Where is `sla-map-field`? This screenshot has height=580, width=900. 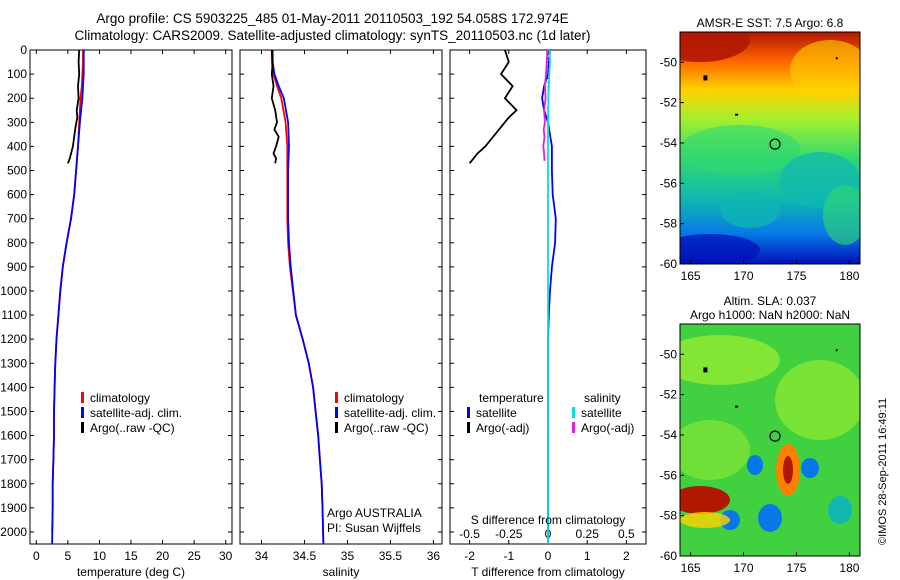
sla-map-field is located at coordinates (770, 440).